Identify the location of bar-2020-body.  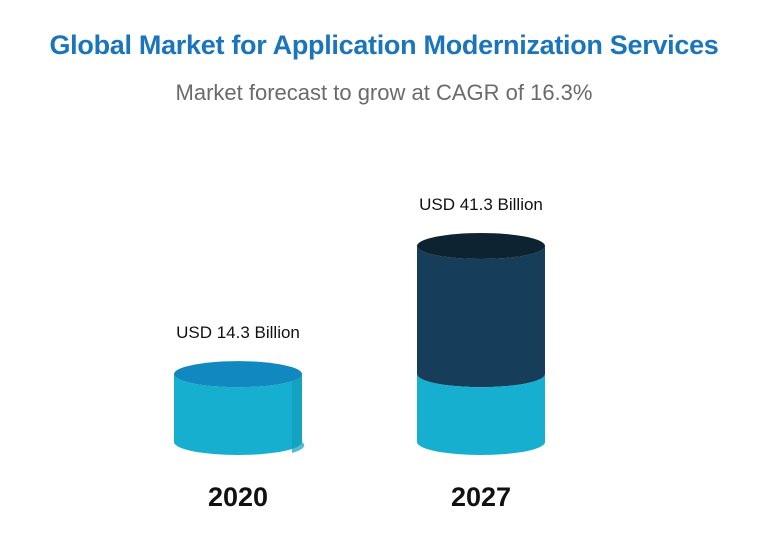
(238, 414).